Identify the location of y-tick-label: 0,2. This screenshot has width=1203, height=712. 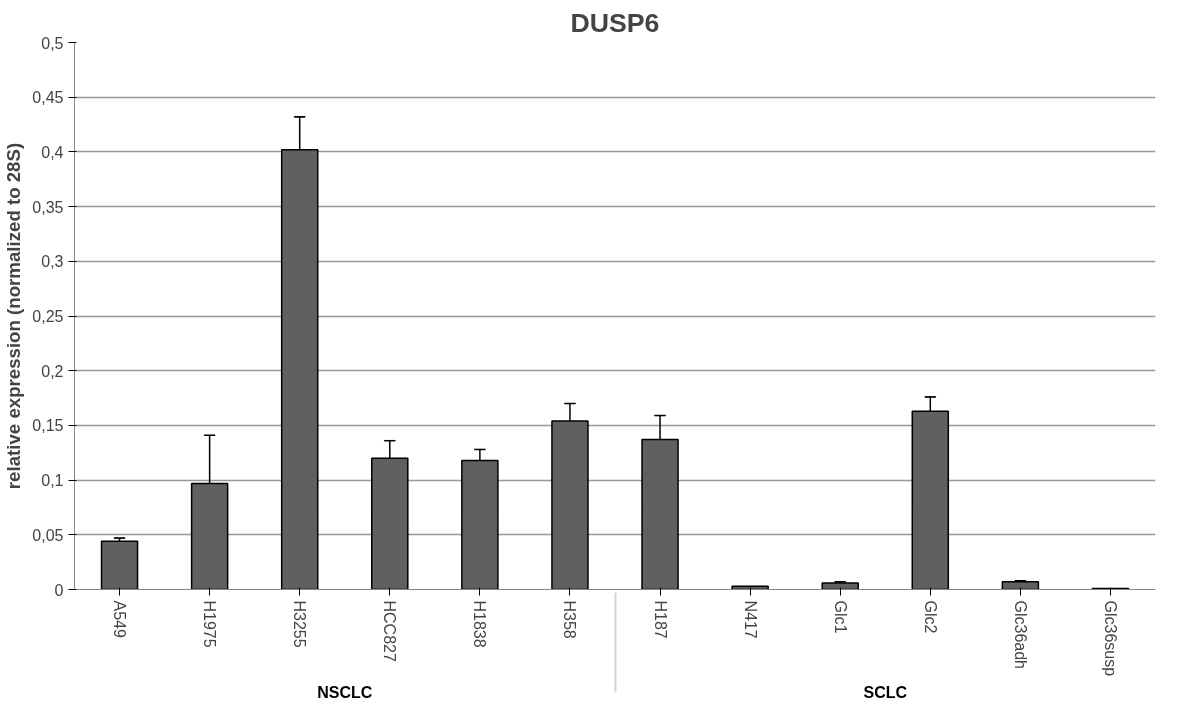
(52, 371).